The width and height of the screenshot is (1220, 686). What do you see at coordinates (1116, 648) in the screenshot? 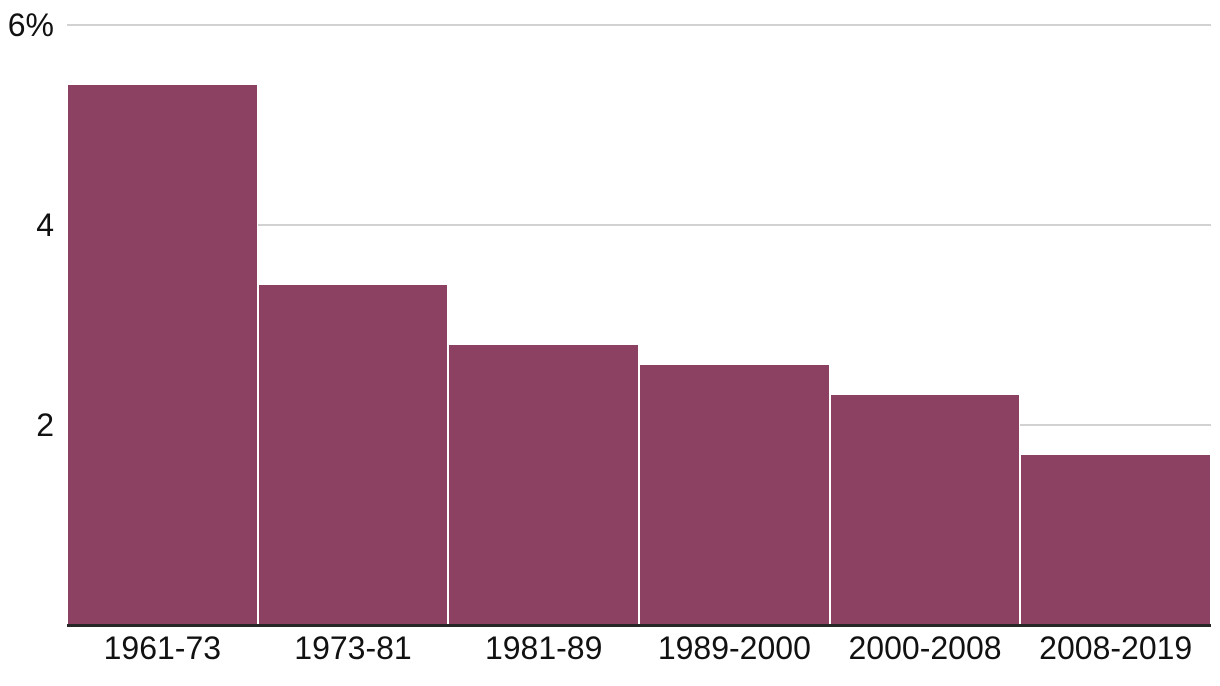
I see `x-tick-label: 2008-2019` at bounding box center [1116, 648].